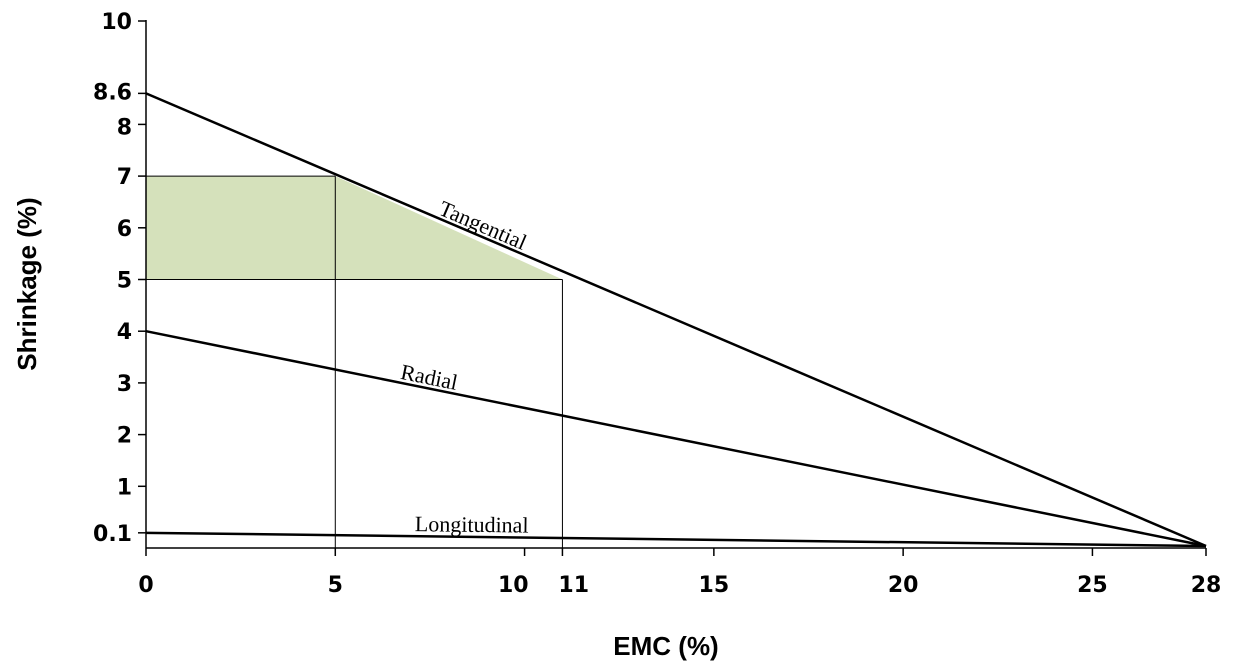 Image resolution: width=1240 pixels, height=669 pixels. I want to click on x-tick-label: 5, so click(335, 585).